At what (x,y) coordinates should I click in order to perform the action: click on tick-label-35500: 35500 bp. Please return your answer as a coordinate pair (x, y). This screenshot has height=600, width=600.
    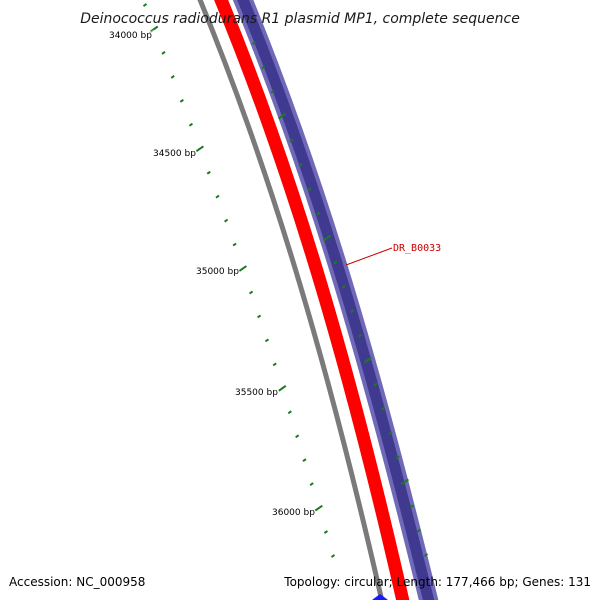
    Looking at the image, I should click on (256, 393).